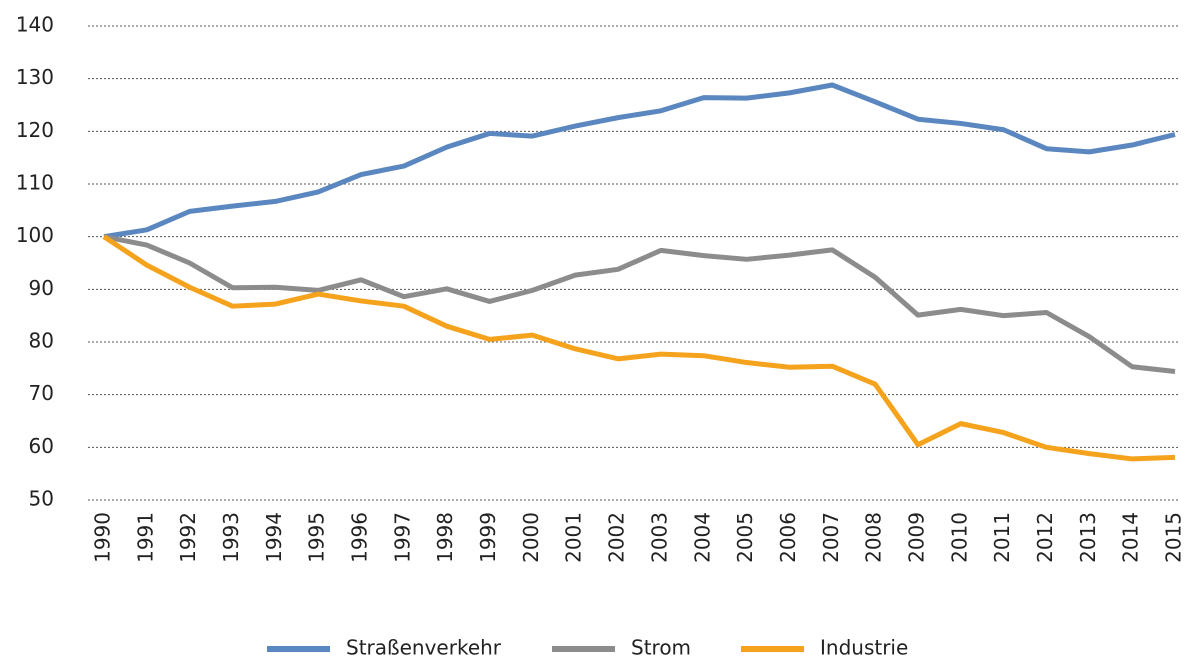 The height and width of the screenshot is (659, 1192). What do you see at coordinates (1088, 537) in the screenshot?
I see `x-tick-label: 2013` at bounding box center [1088, 537].